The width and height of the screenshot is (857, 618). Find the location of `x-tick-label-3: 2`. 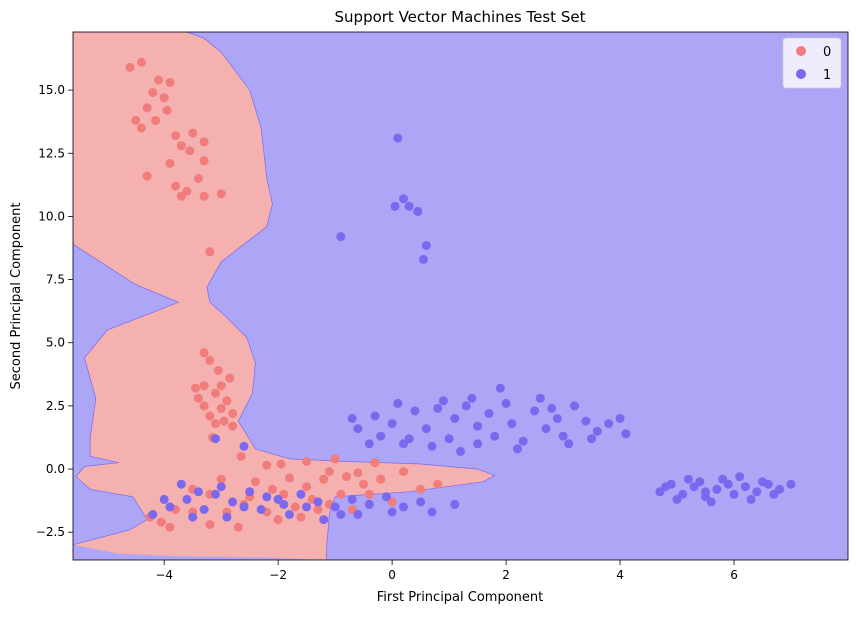

x-tick-label-3: 2 is located at coordinates (506, 575).